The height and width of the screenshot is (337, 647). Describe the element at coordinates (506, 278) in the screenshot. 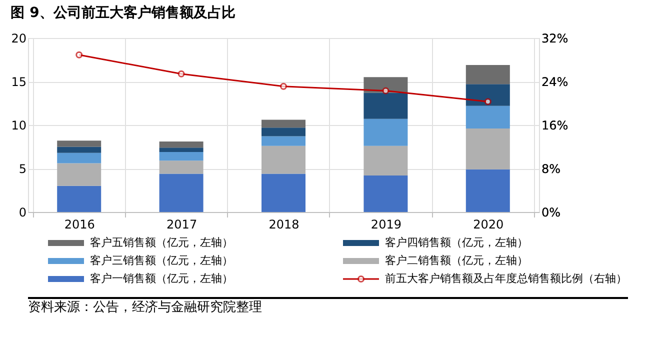

I see `legend-label: 前五大客户销售额及占年度总销售额比例（右轴）` at that location.